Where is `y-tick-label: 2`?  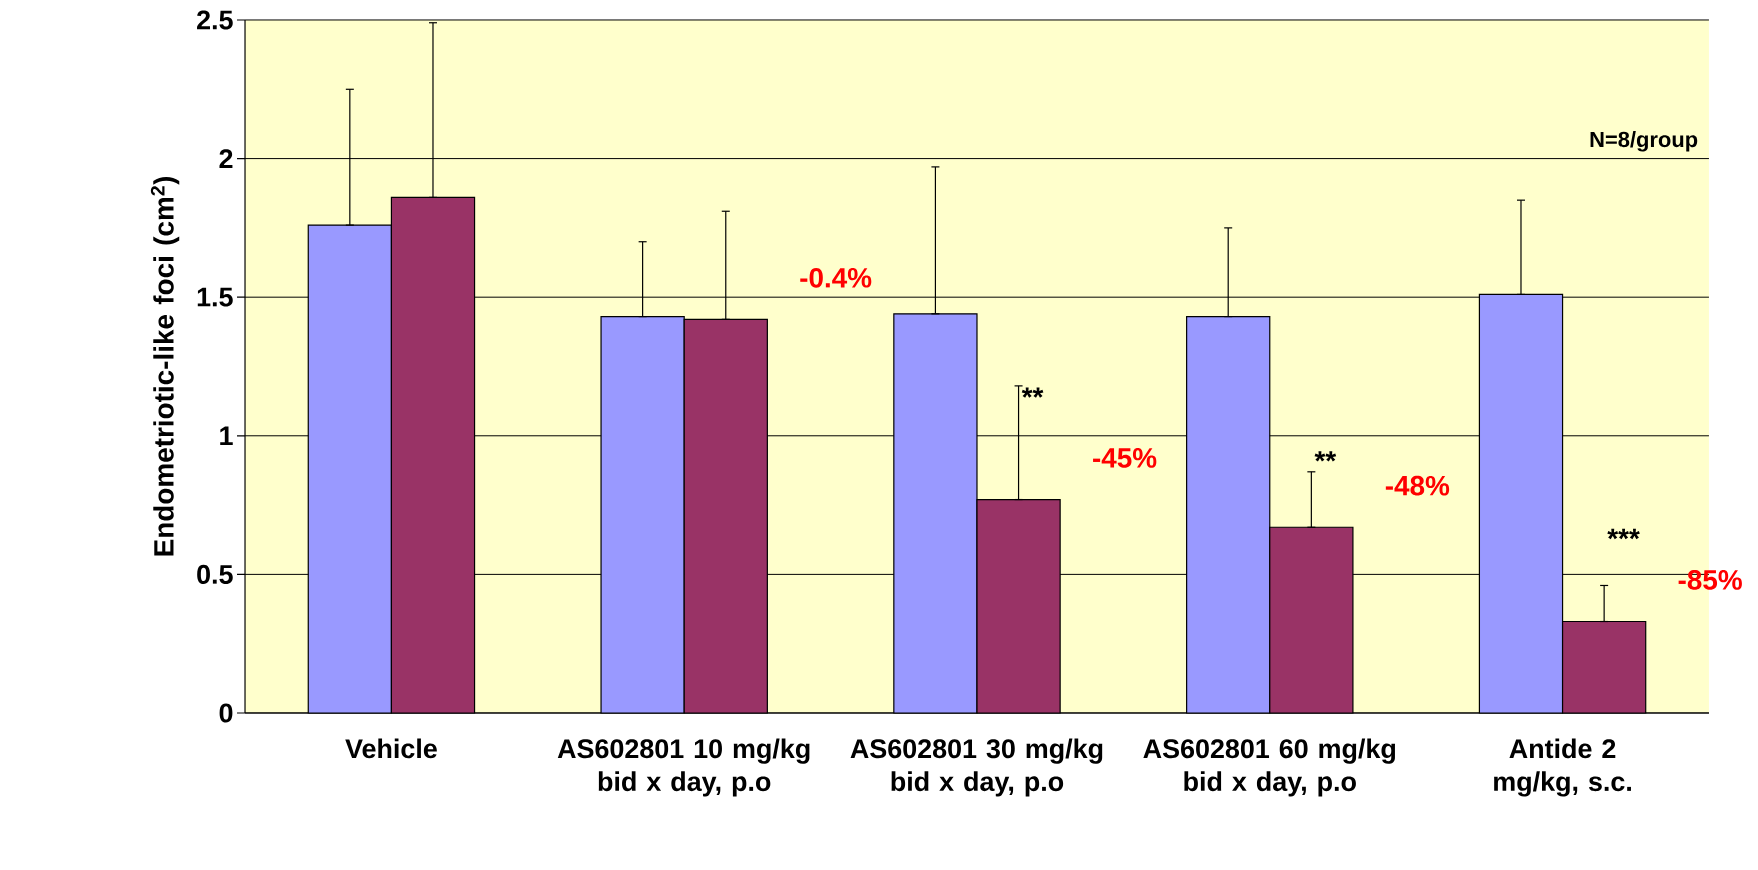
y-tick-label: 2 is located at coordinates (226, 158).